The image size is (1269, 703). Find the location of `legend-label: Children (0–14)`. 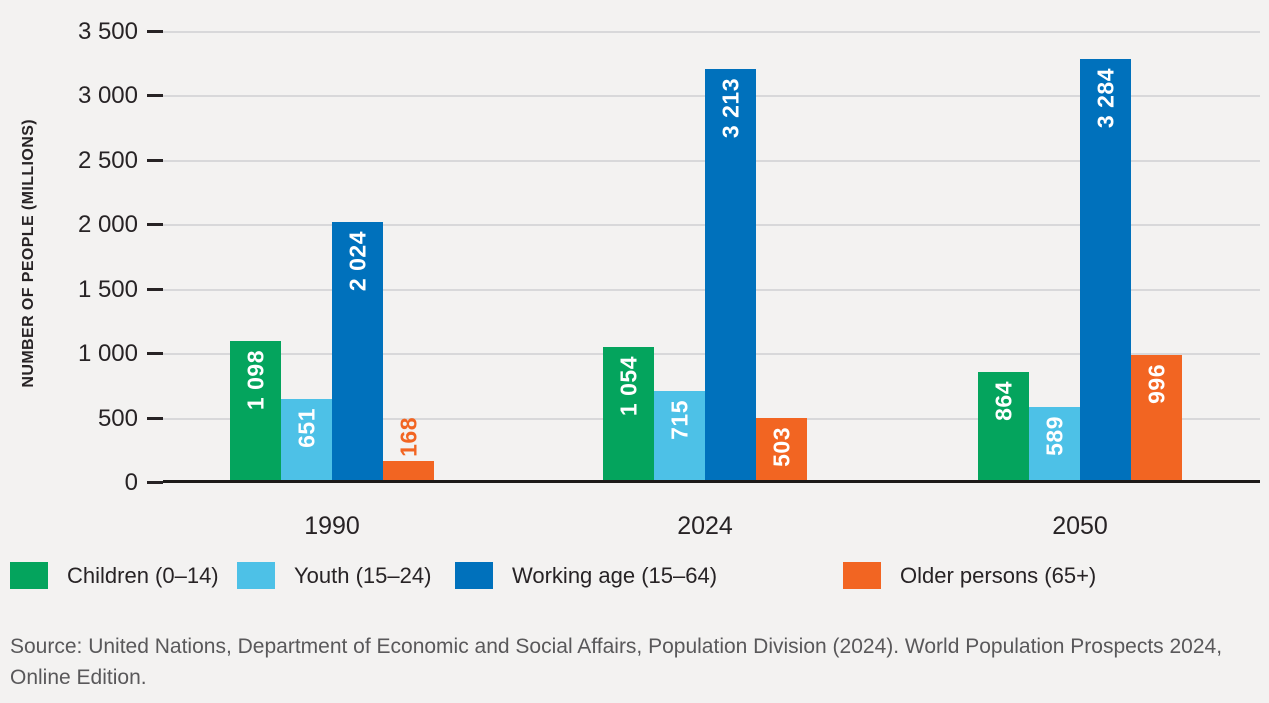

legend-label: Children (0–14) is located at coordinates (143, 575).